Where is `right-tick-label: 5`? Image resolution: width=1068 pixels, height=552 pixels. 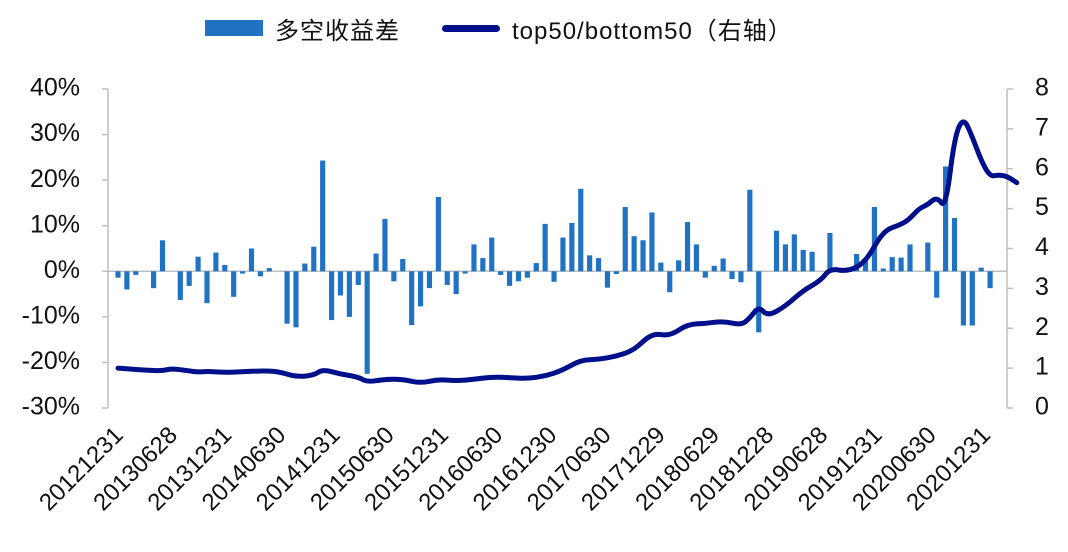 right-tick-label: 5 is located at coordinates (1042, 207).